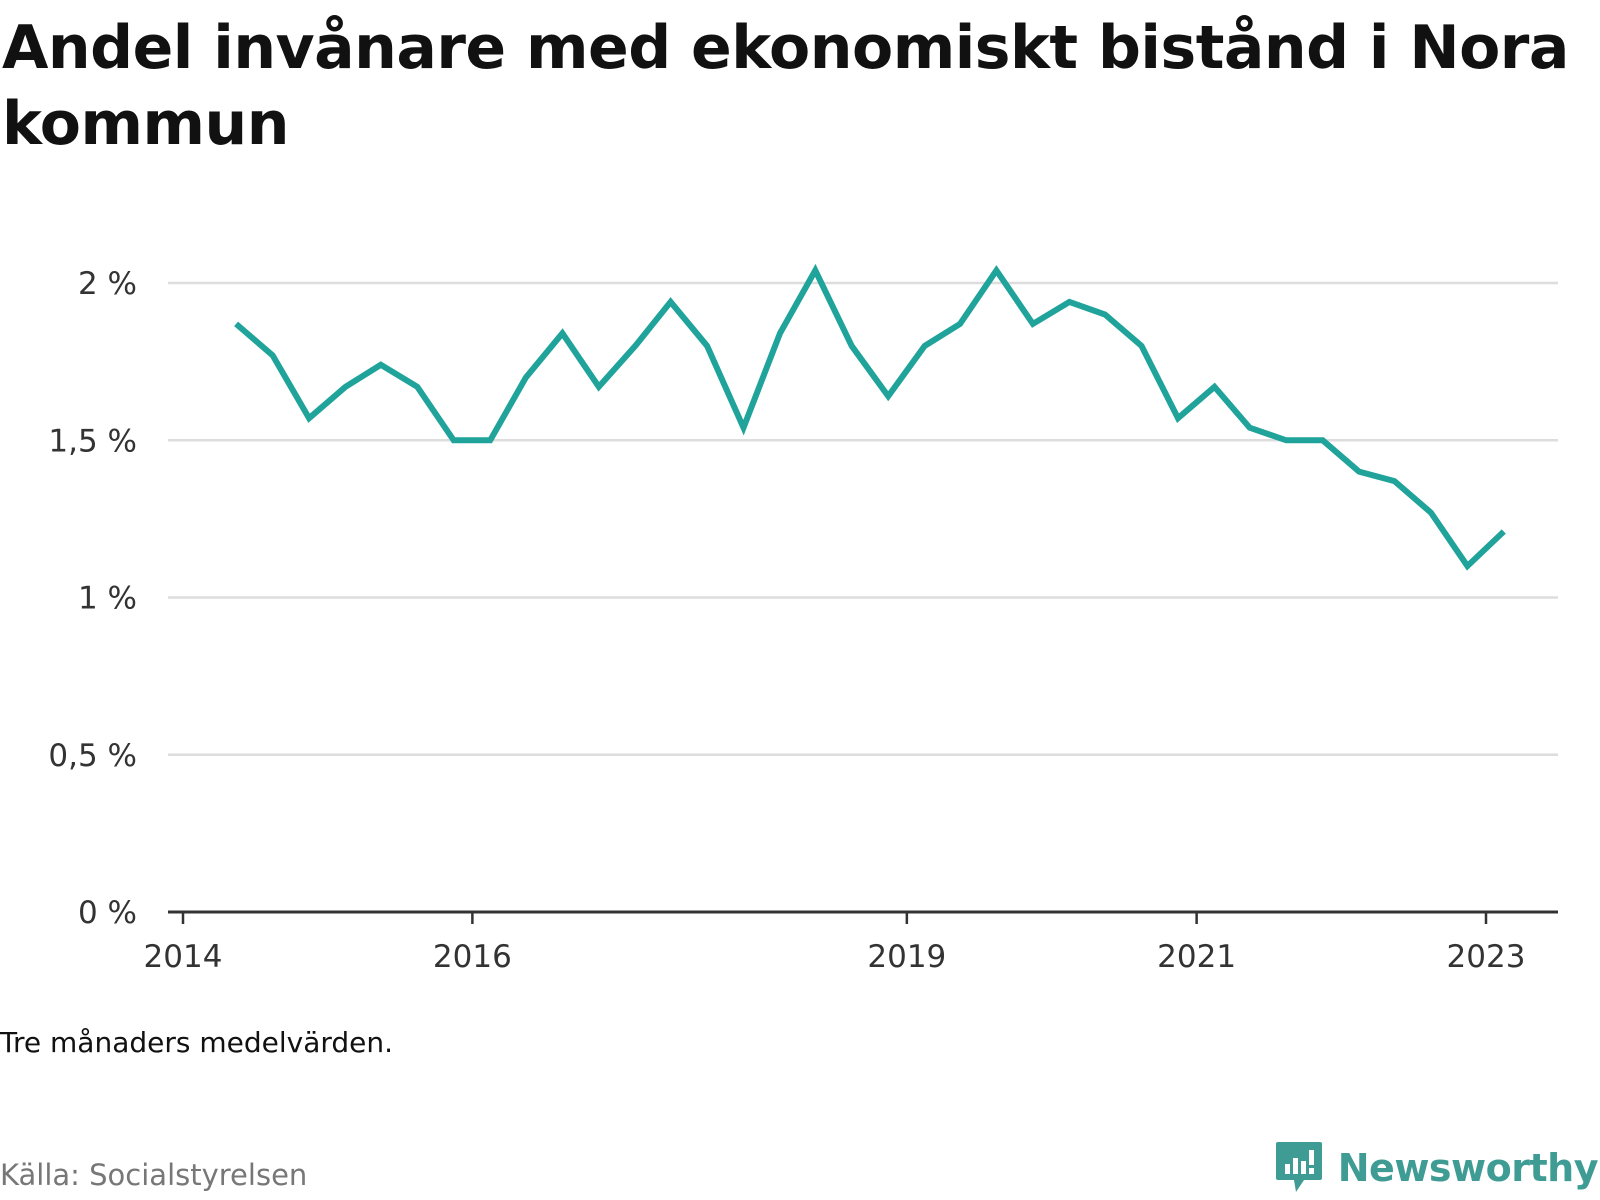 Image resolution: width=1600 pixels, height=1200 pixels. Describe the element at coordinates (1468, 1168) in the screenshot. I see `brand-name: Newsworthy` at that location.